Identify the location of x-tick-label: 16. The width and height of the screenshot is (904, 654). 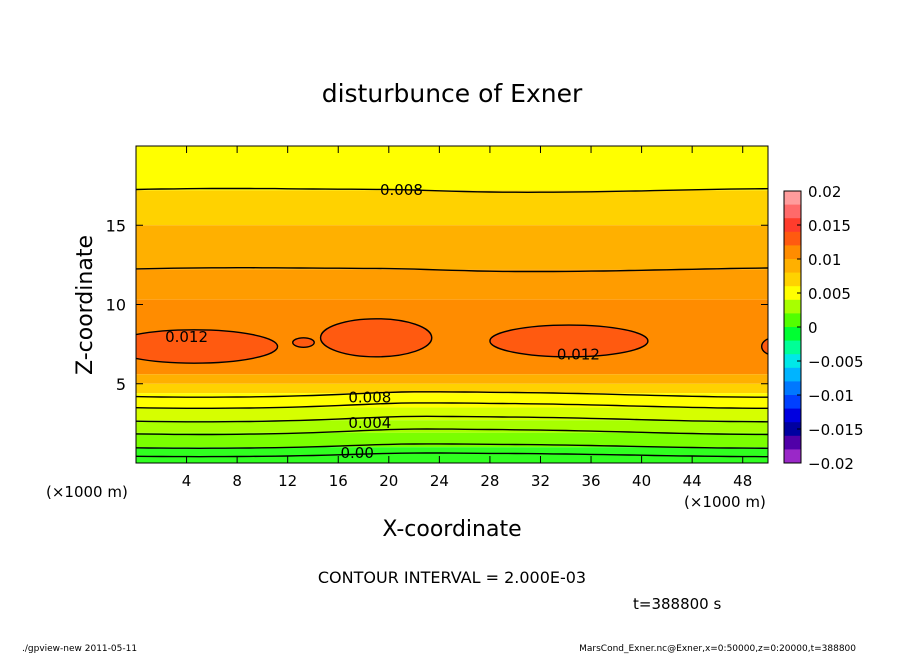
(338, 481).